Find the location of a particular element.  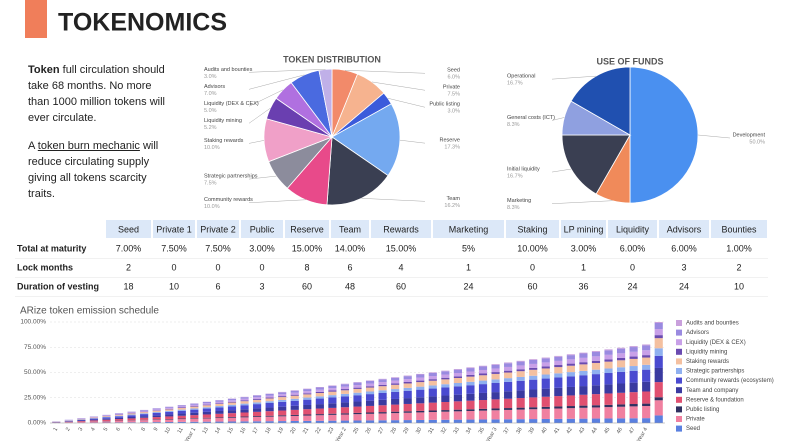

slice-label: Team is located at coordinates (454, 199).